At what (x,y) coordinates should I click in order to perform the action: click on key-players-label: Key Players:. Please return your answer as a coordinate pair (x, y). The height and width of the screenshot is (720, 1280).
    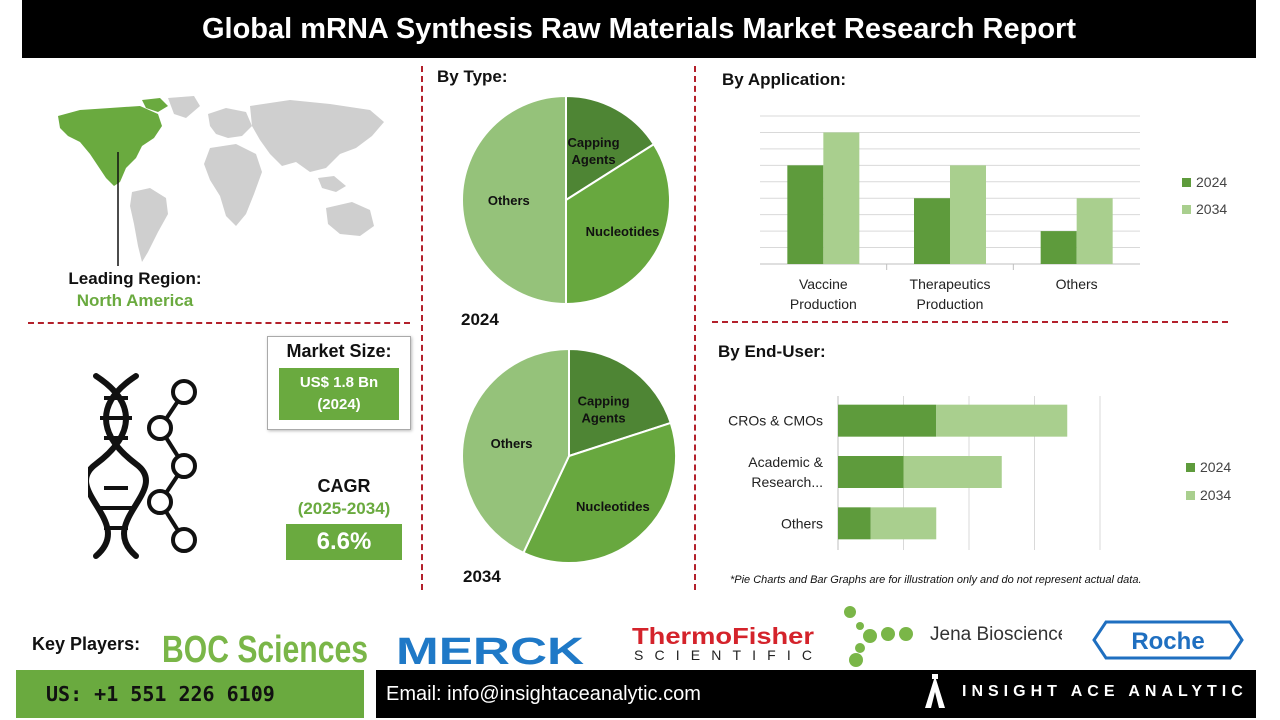
    Looking at the image, I should click on (86, 644).